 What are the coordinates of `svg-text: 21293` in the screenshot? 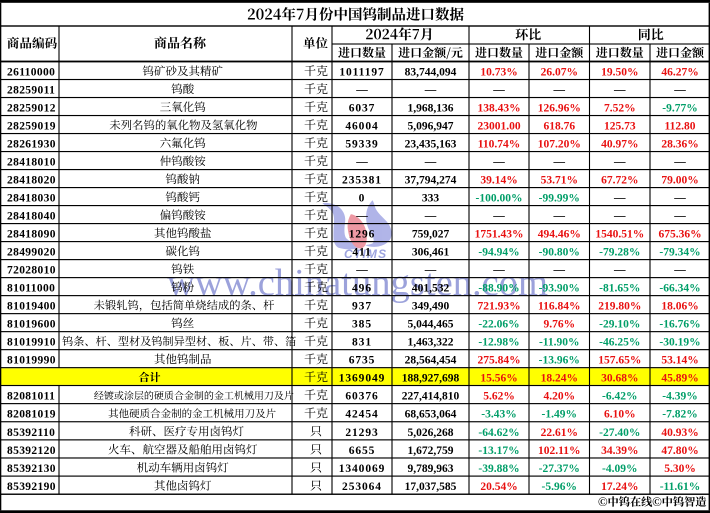 It's located at (361, 433).